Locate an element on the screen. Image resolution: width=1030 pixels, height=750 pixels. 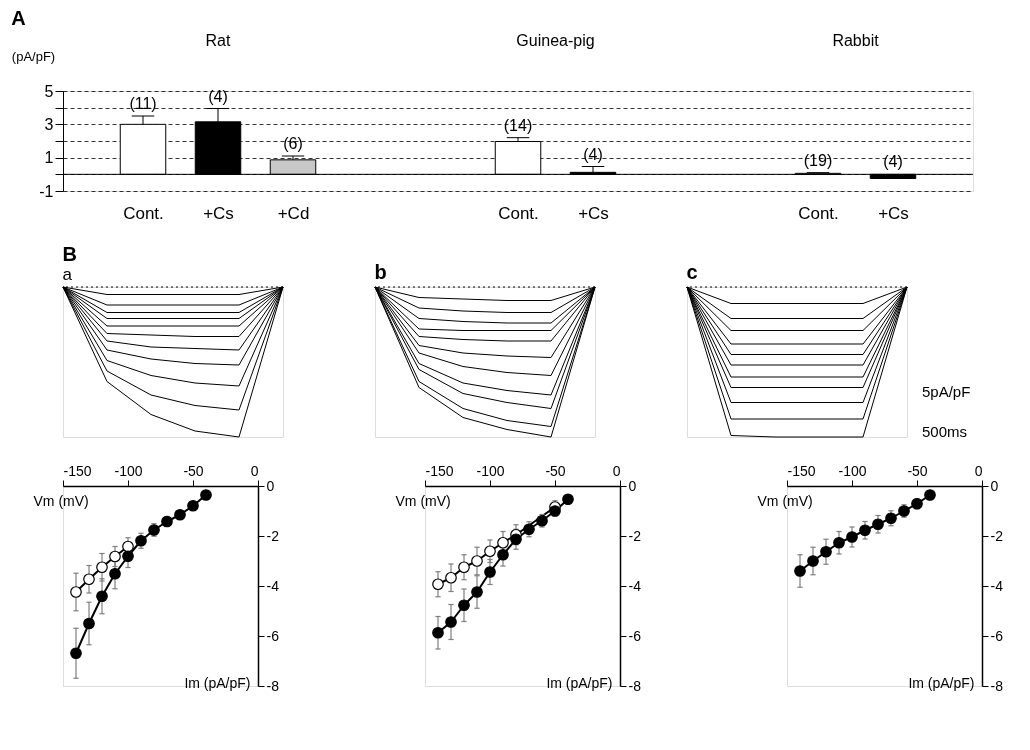
chart-title: b is located at coordinates (380, 271).